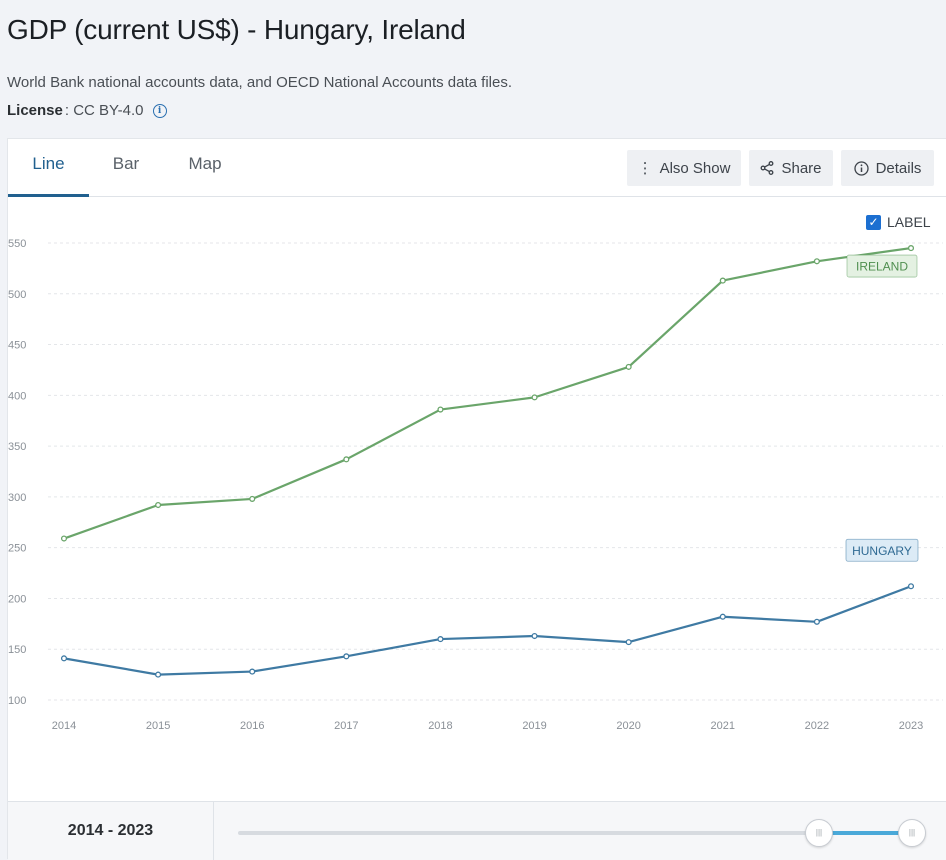  I want to click on y-tick-label: 100, so click(17, 701).